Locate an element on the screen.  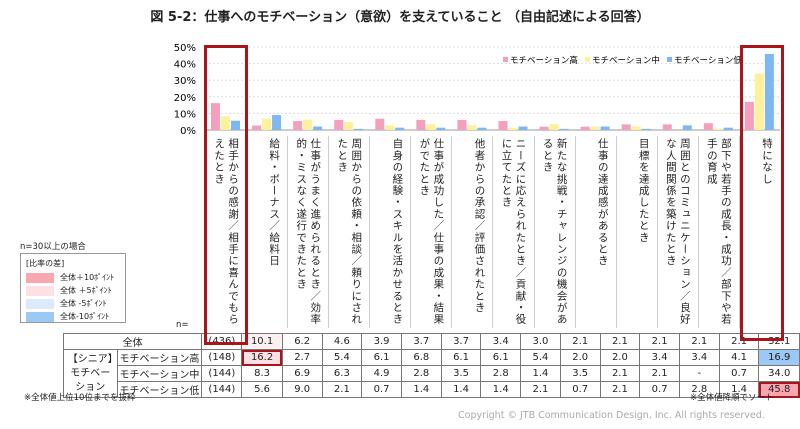
highlight-box-none is located at coordinates (762, 193).